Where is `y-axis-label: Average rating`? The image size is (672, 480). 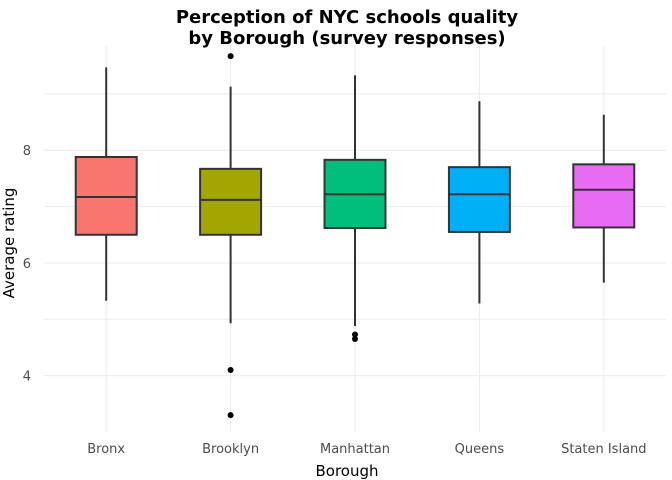 y-axis-label: Average rating is located at coordinates (9, 243).